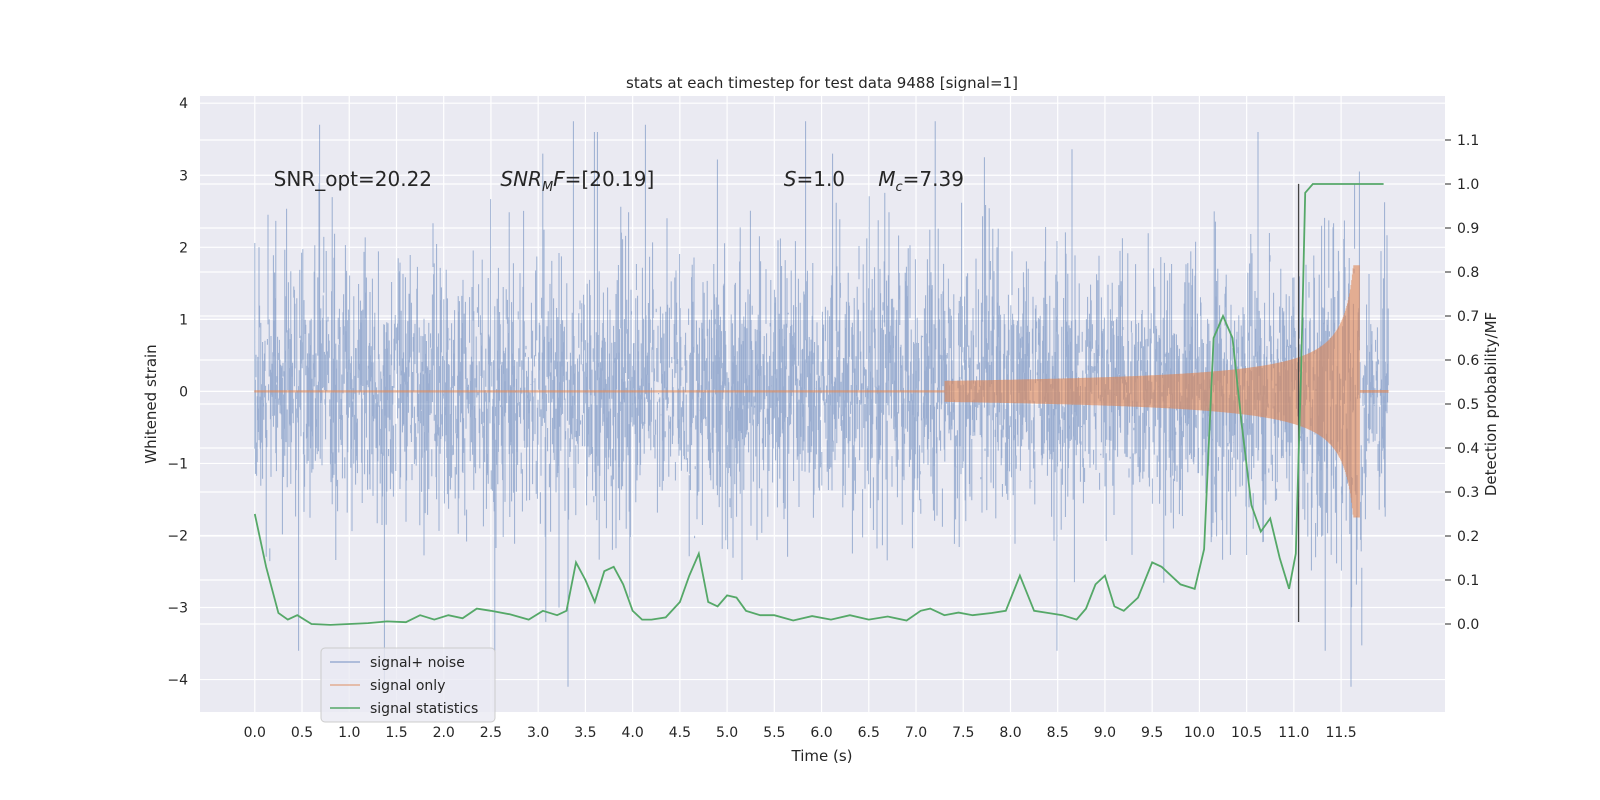  I want to click on x-tick-label: 10.0, so click(1199, 733).